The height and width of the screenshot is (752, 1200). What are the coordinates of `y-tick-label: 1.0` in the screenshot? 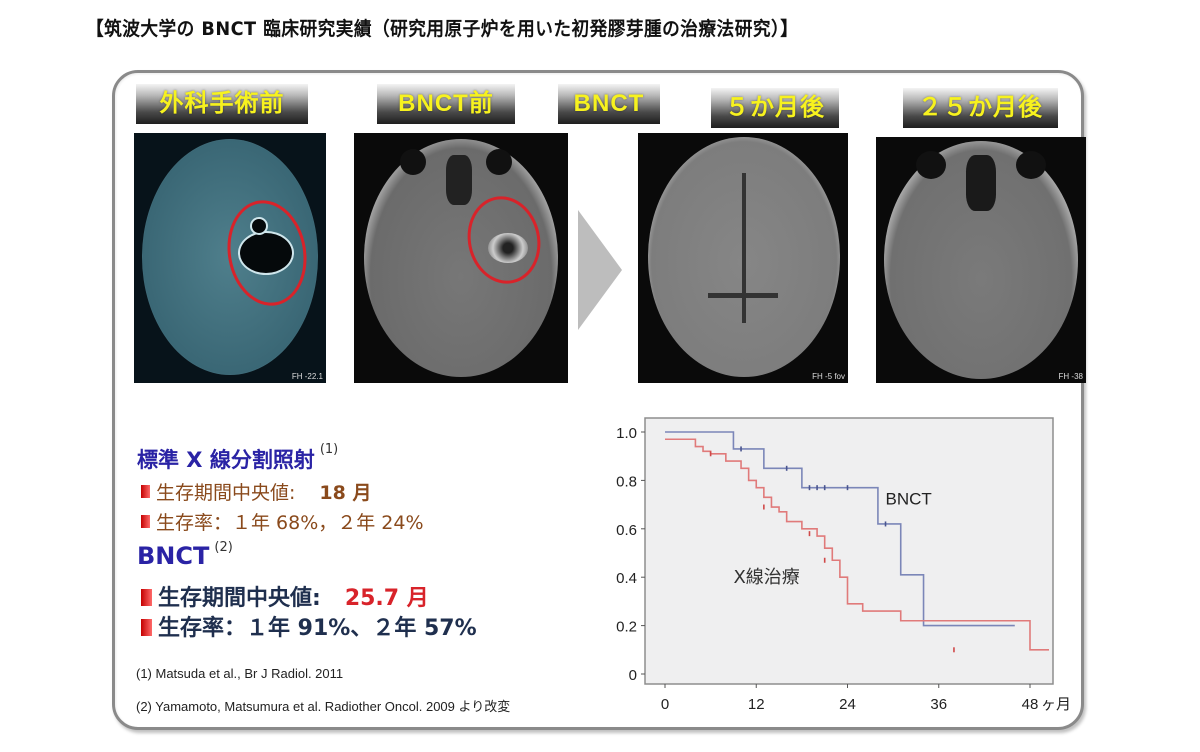 It's located at (626, 433).